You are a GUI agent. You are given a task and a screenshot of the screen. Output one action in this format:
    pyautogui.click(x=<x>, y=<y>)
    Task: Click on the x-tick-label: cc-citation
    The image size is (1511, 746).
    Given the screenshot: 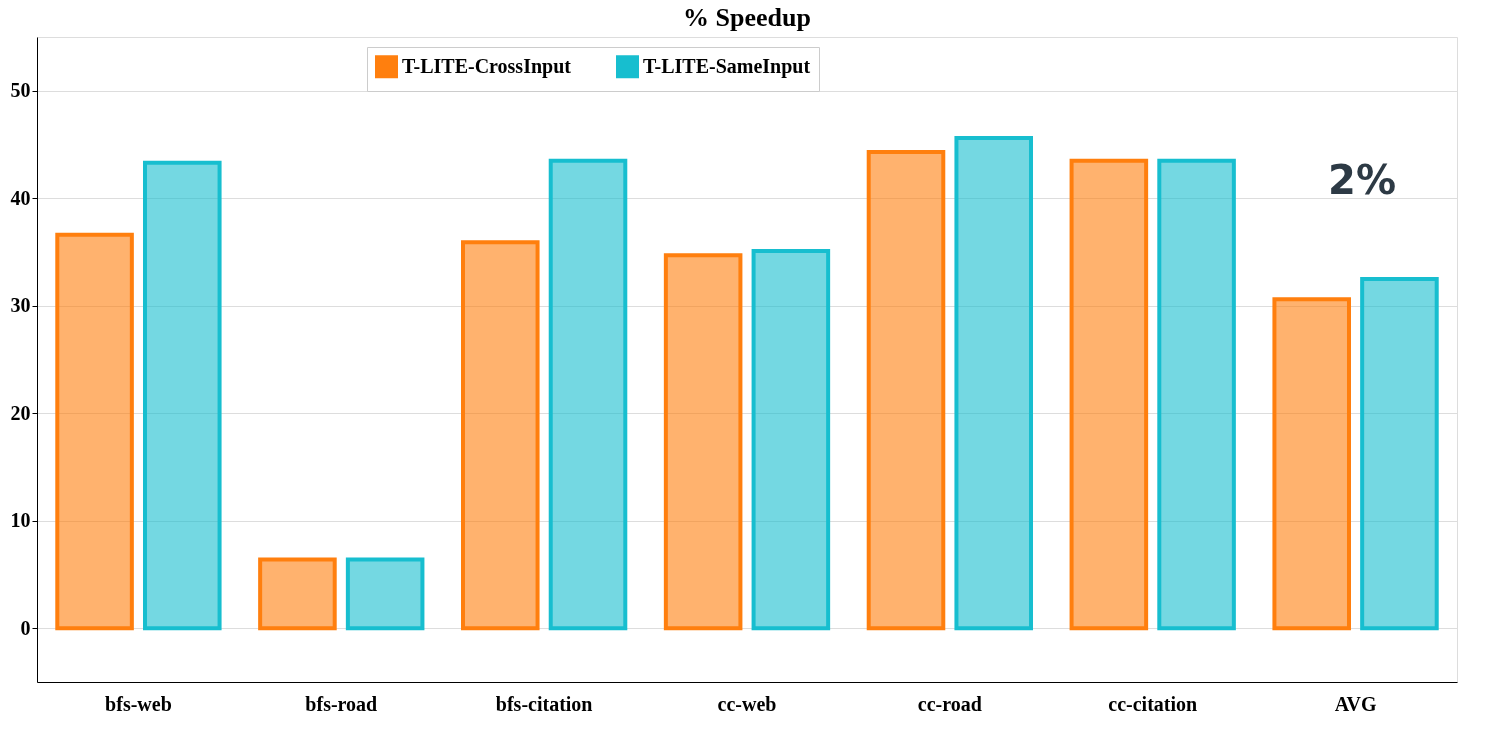 What is the action you would take?
    pyautogui.click(x=1153, y=703)
    